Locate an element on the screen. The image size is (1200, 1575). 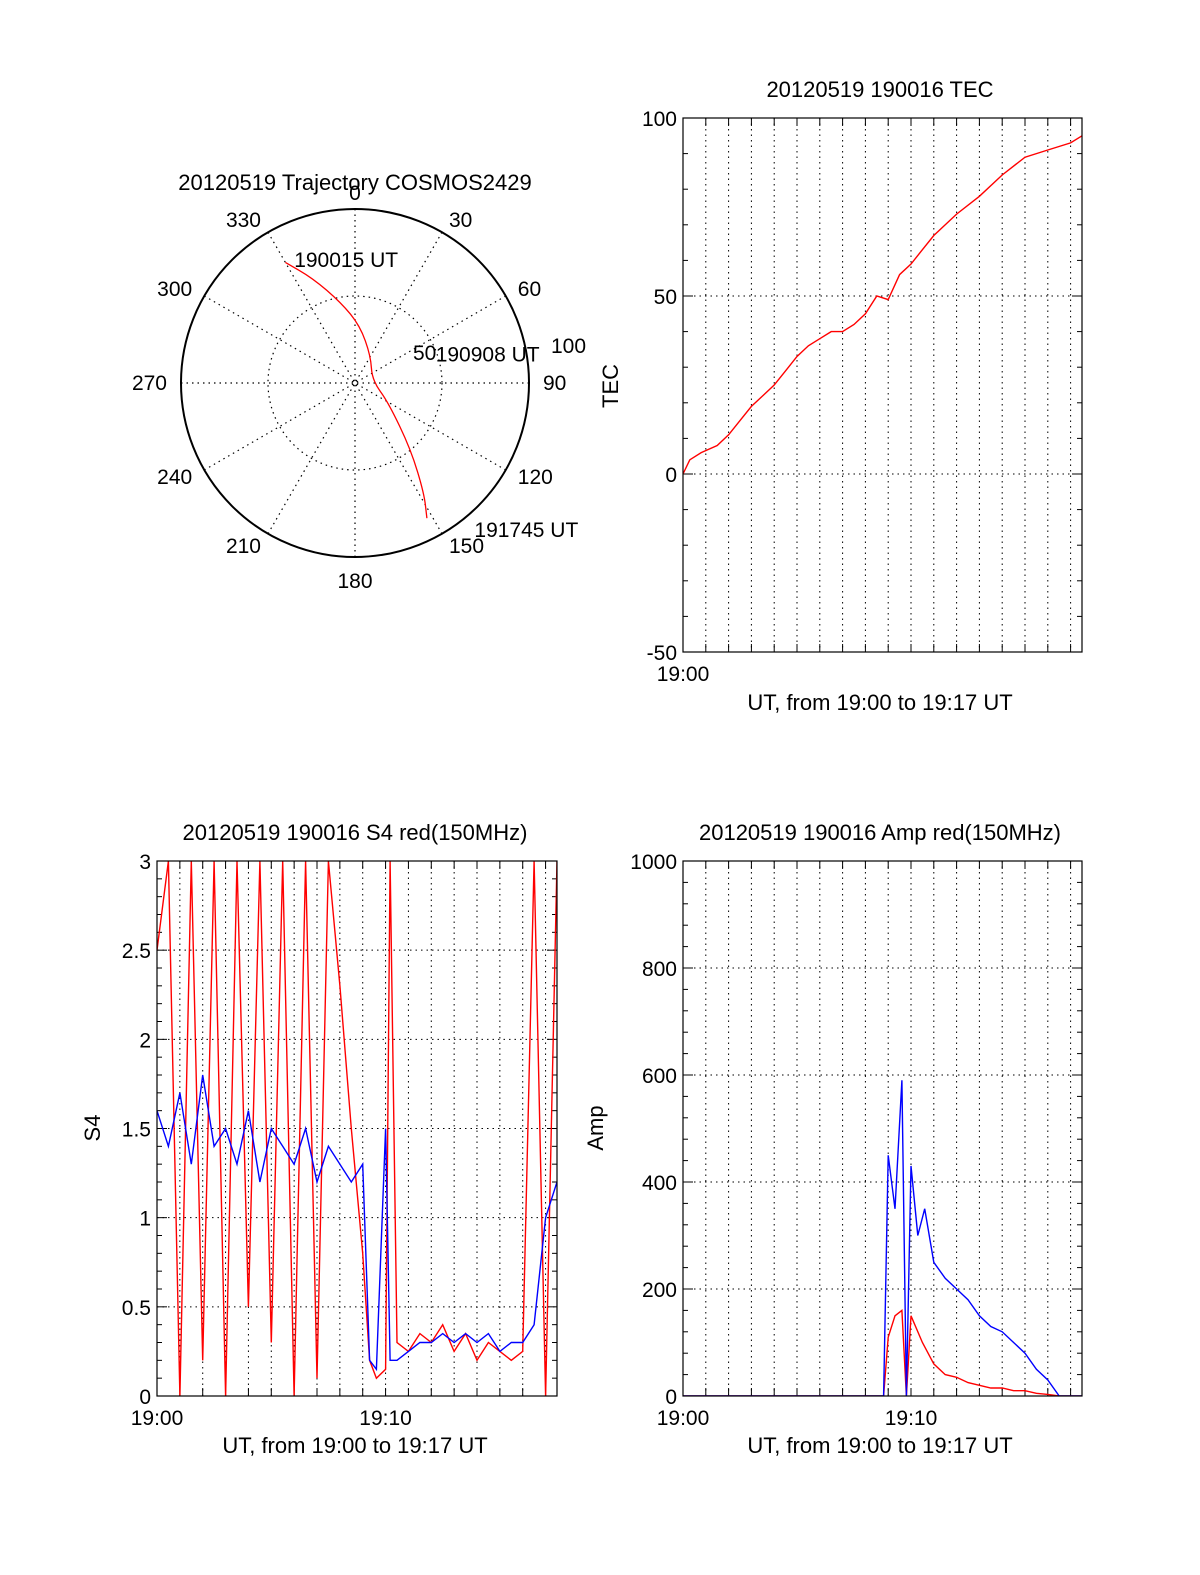
polar-angle-label: 210 is located at coordinates (243, 546).